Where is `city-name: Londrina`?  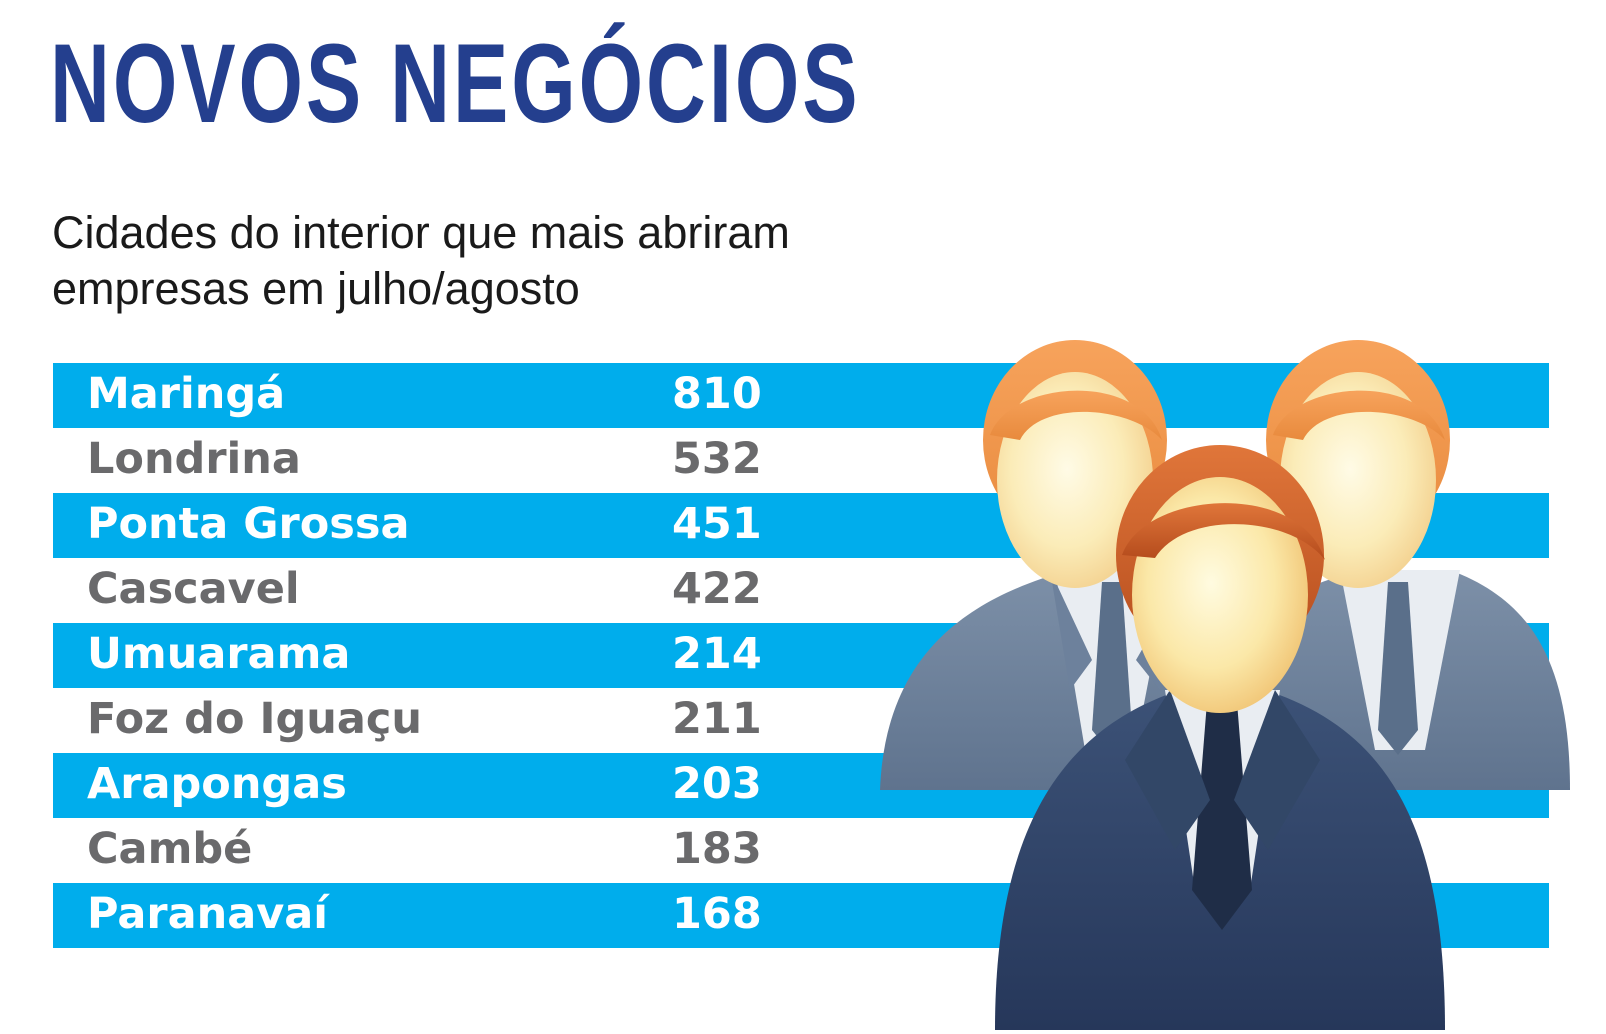 city-name: Londrina is located at coordinates (194, 459).